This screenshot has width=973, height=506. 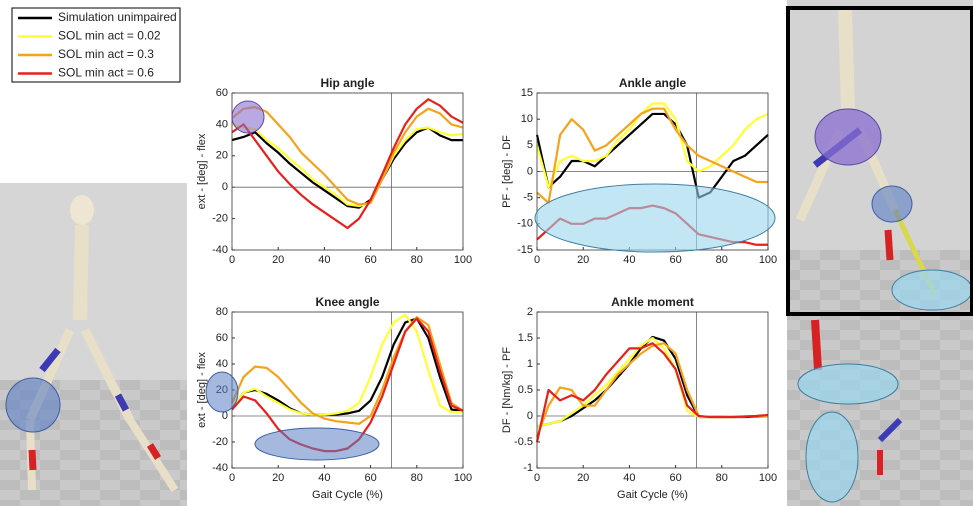 What do you see at coordinates (507, 171) in the screenshot?
I see `y-axis-label: PF - [deg] - DF` at bounding box center [507, 171].